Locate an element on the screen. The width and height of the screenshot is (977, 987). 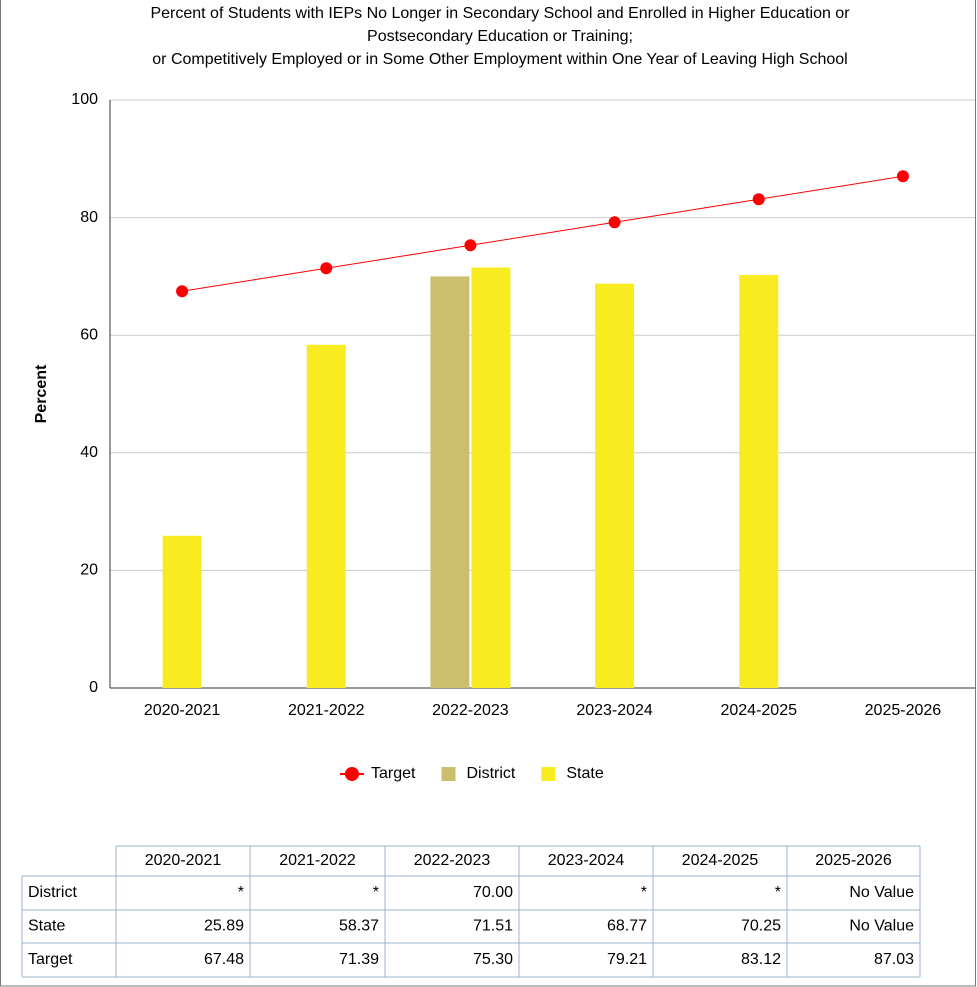
x-tick-label: 2024-2025 is located at coordinates (758, 710).